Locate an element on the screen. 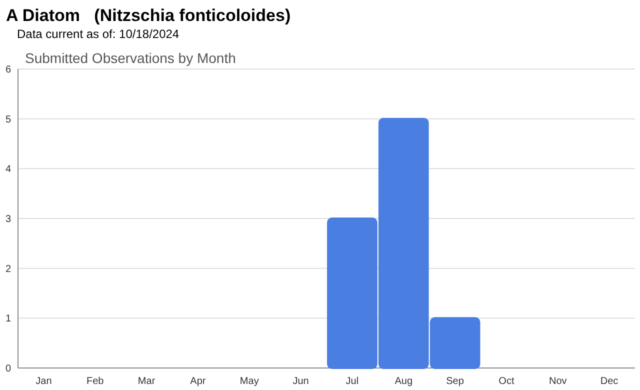 This screenshot has width=640, height=390. y-tick-label: 3 is located at coordinates (8, 219).